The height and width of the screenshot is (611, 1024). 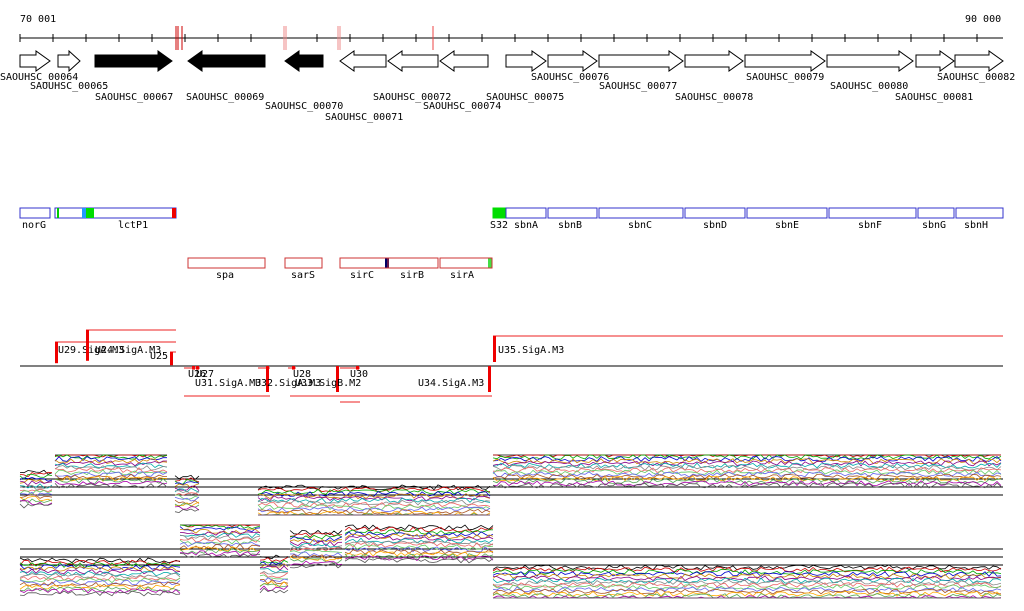 What do you see at coordinates (228, 383) in the screenshot?
I see `tu-label: U31.SigA.M3` at bounding box center [228, 383].